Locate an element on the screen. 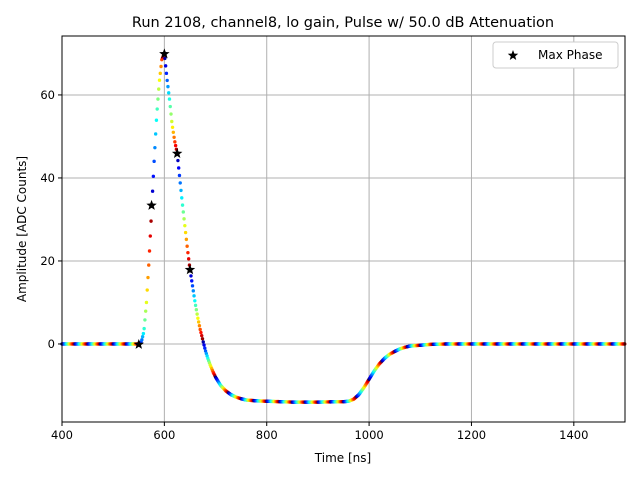 The width and height of the screenshot is (640, 484). y-tick-label: 60 is located at coordinates (47, 95).